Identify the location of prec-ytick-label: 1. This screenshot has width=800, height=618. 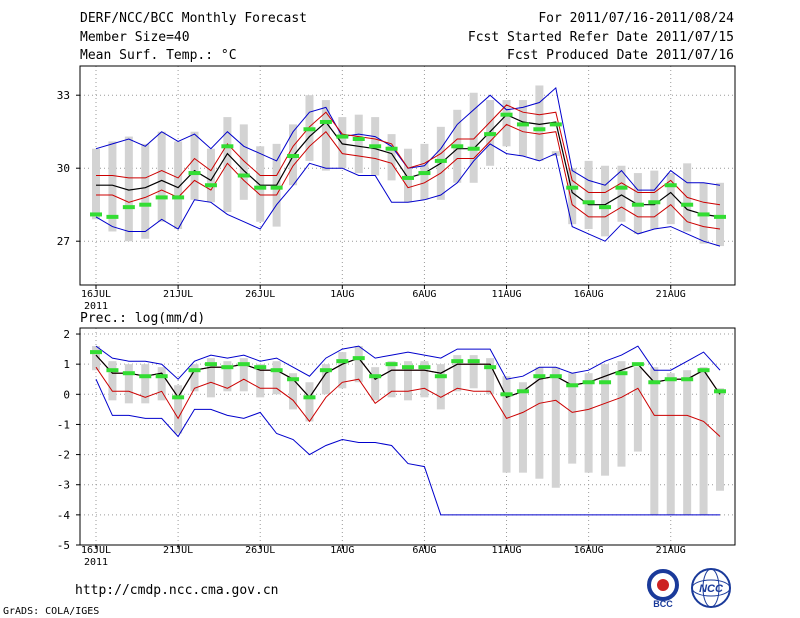
(66, 364).